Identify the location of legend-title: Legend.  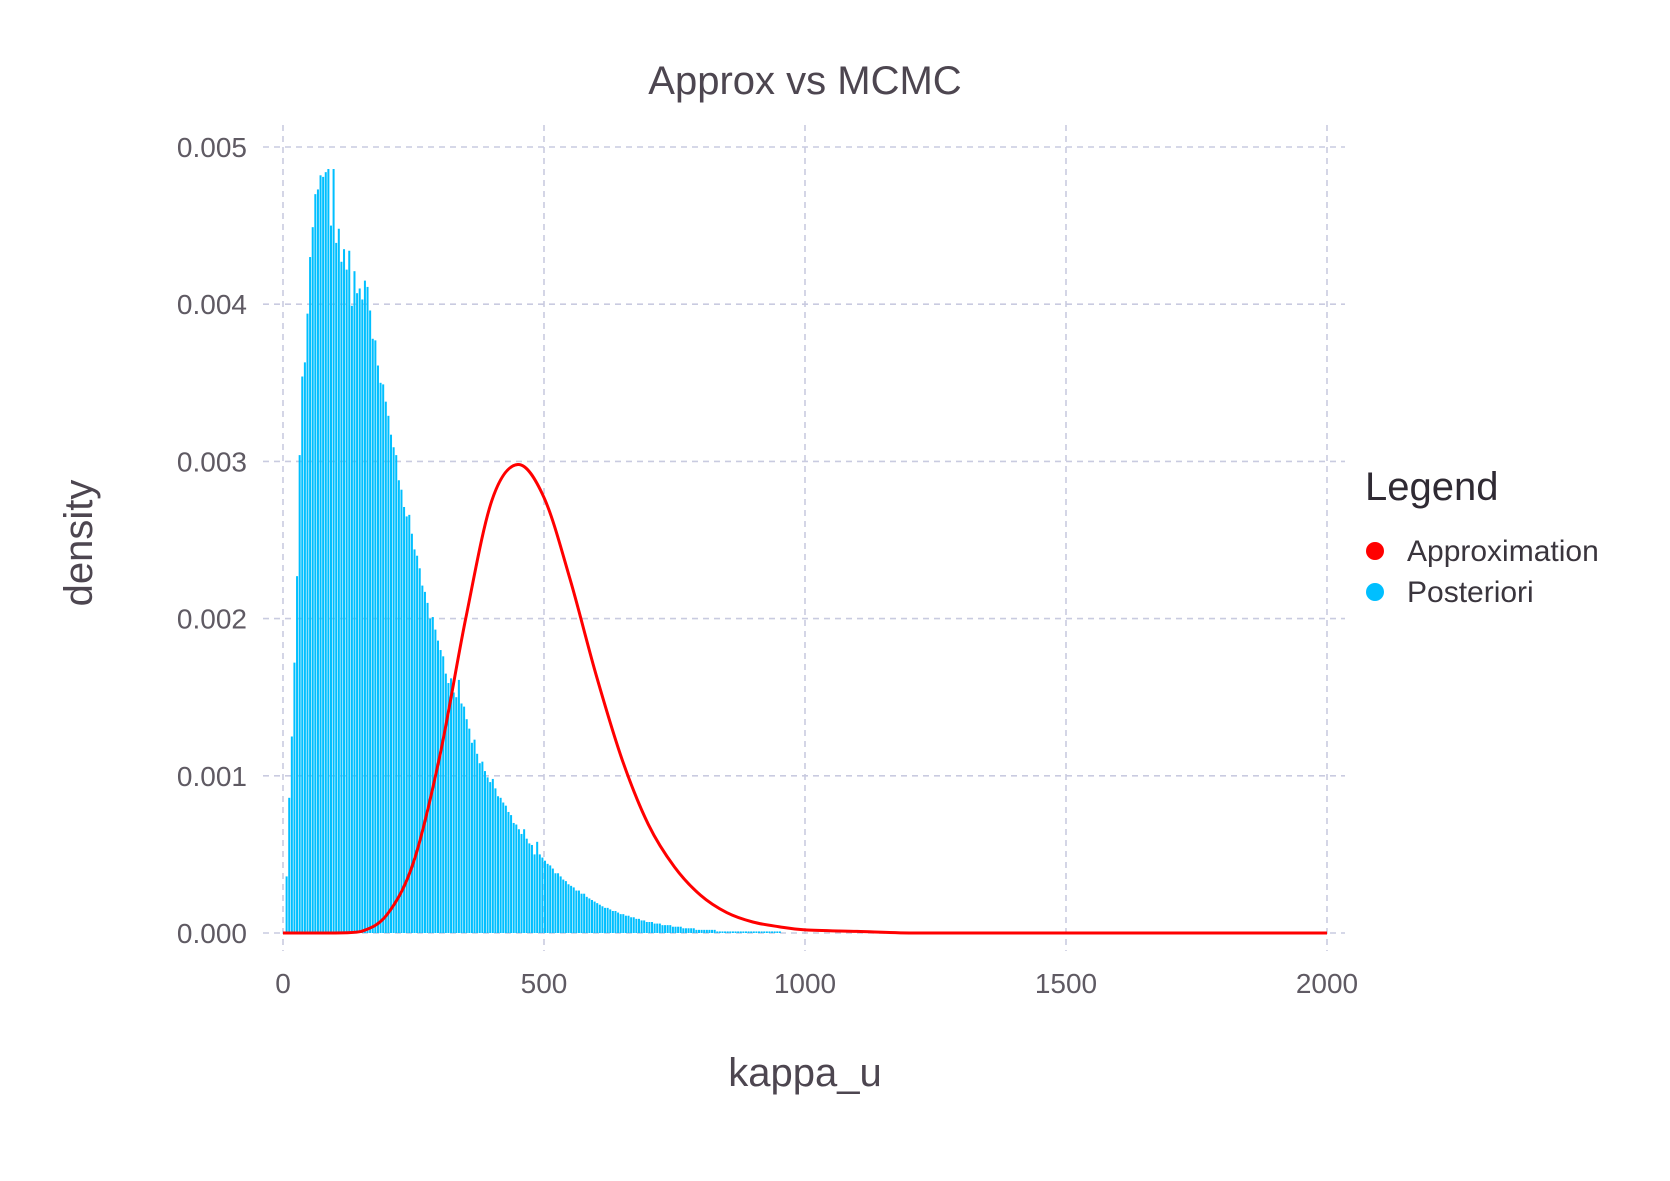
(1431, 487).